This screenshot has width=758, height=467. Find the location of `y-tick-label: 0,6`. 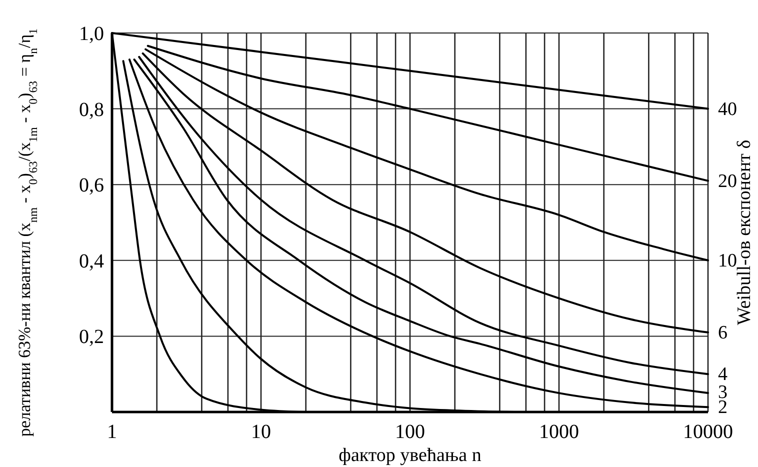

y-tick-label: 0,6 is located at coordinates (91, 185).